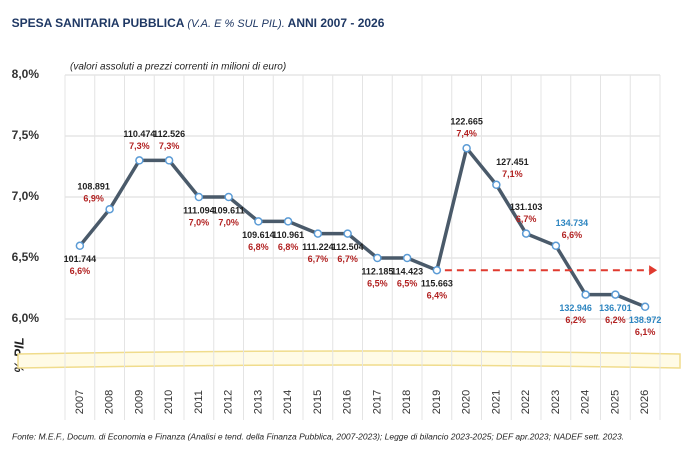 The image size is (696, 457). I want to click on title-part: SPESA SANITARIA PUBBLICA, so click(98, 23).